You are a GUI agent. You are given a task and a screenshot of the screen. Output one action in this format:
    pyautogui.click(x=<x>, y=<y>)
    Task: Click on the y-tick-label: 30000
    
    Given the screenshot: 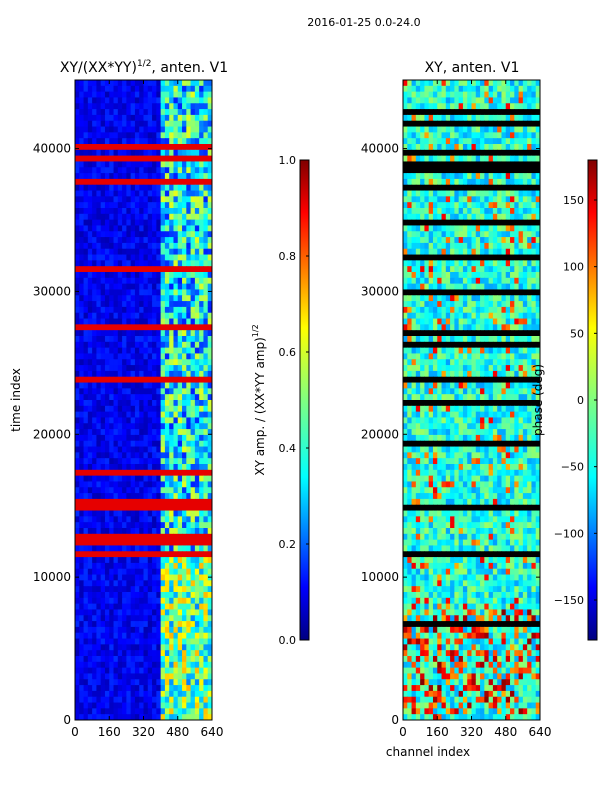 What is the action you would take?
    pyautogui.click(x=52, y=291)
    